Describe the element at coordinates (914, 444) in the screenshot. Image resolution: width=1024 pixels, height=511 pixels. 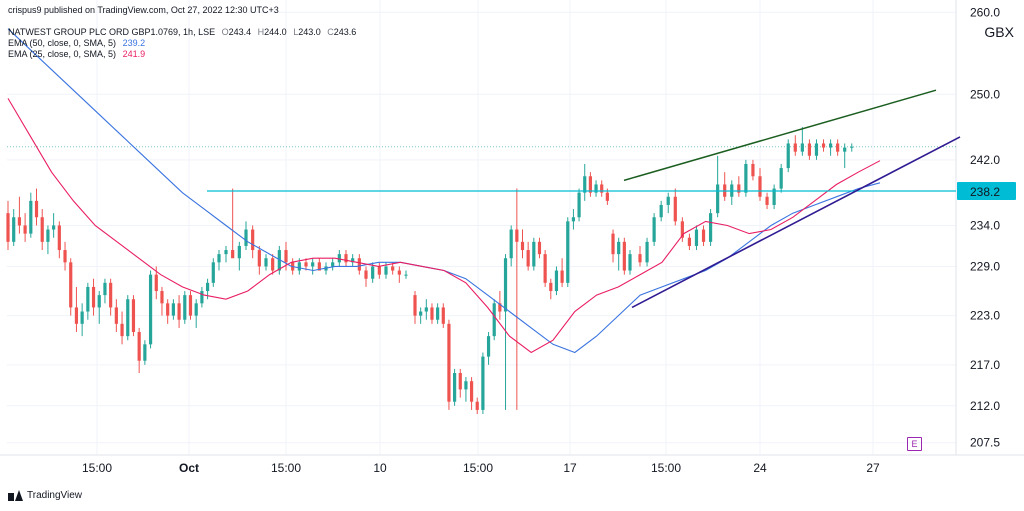
I see `earnings-event-badge: E` at that location.